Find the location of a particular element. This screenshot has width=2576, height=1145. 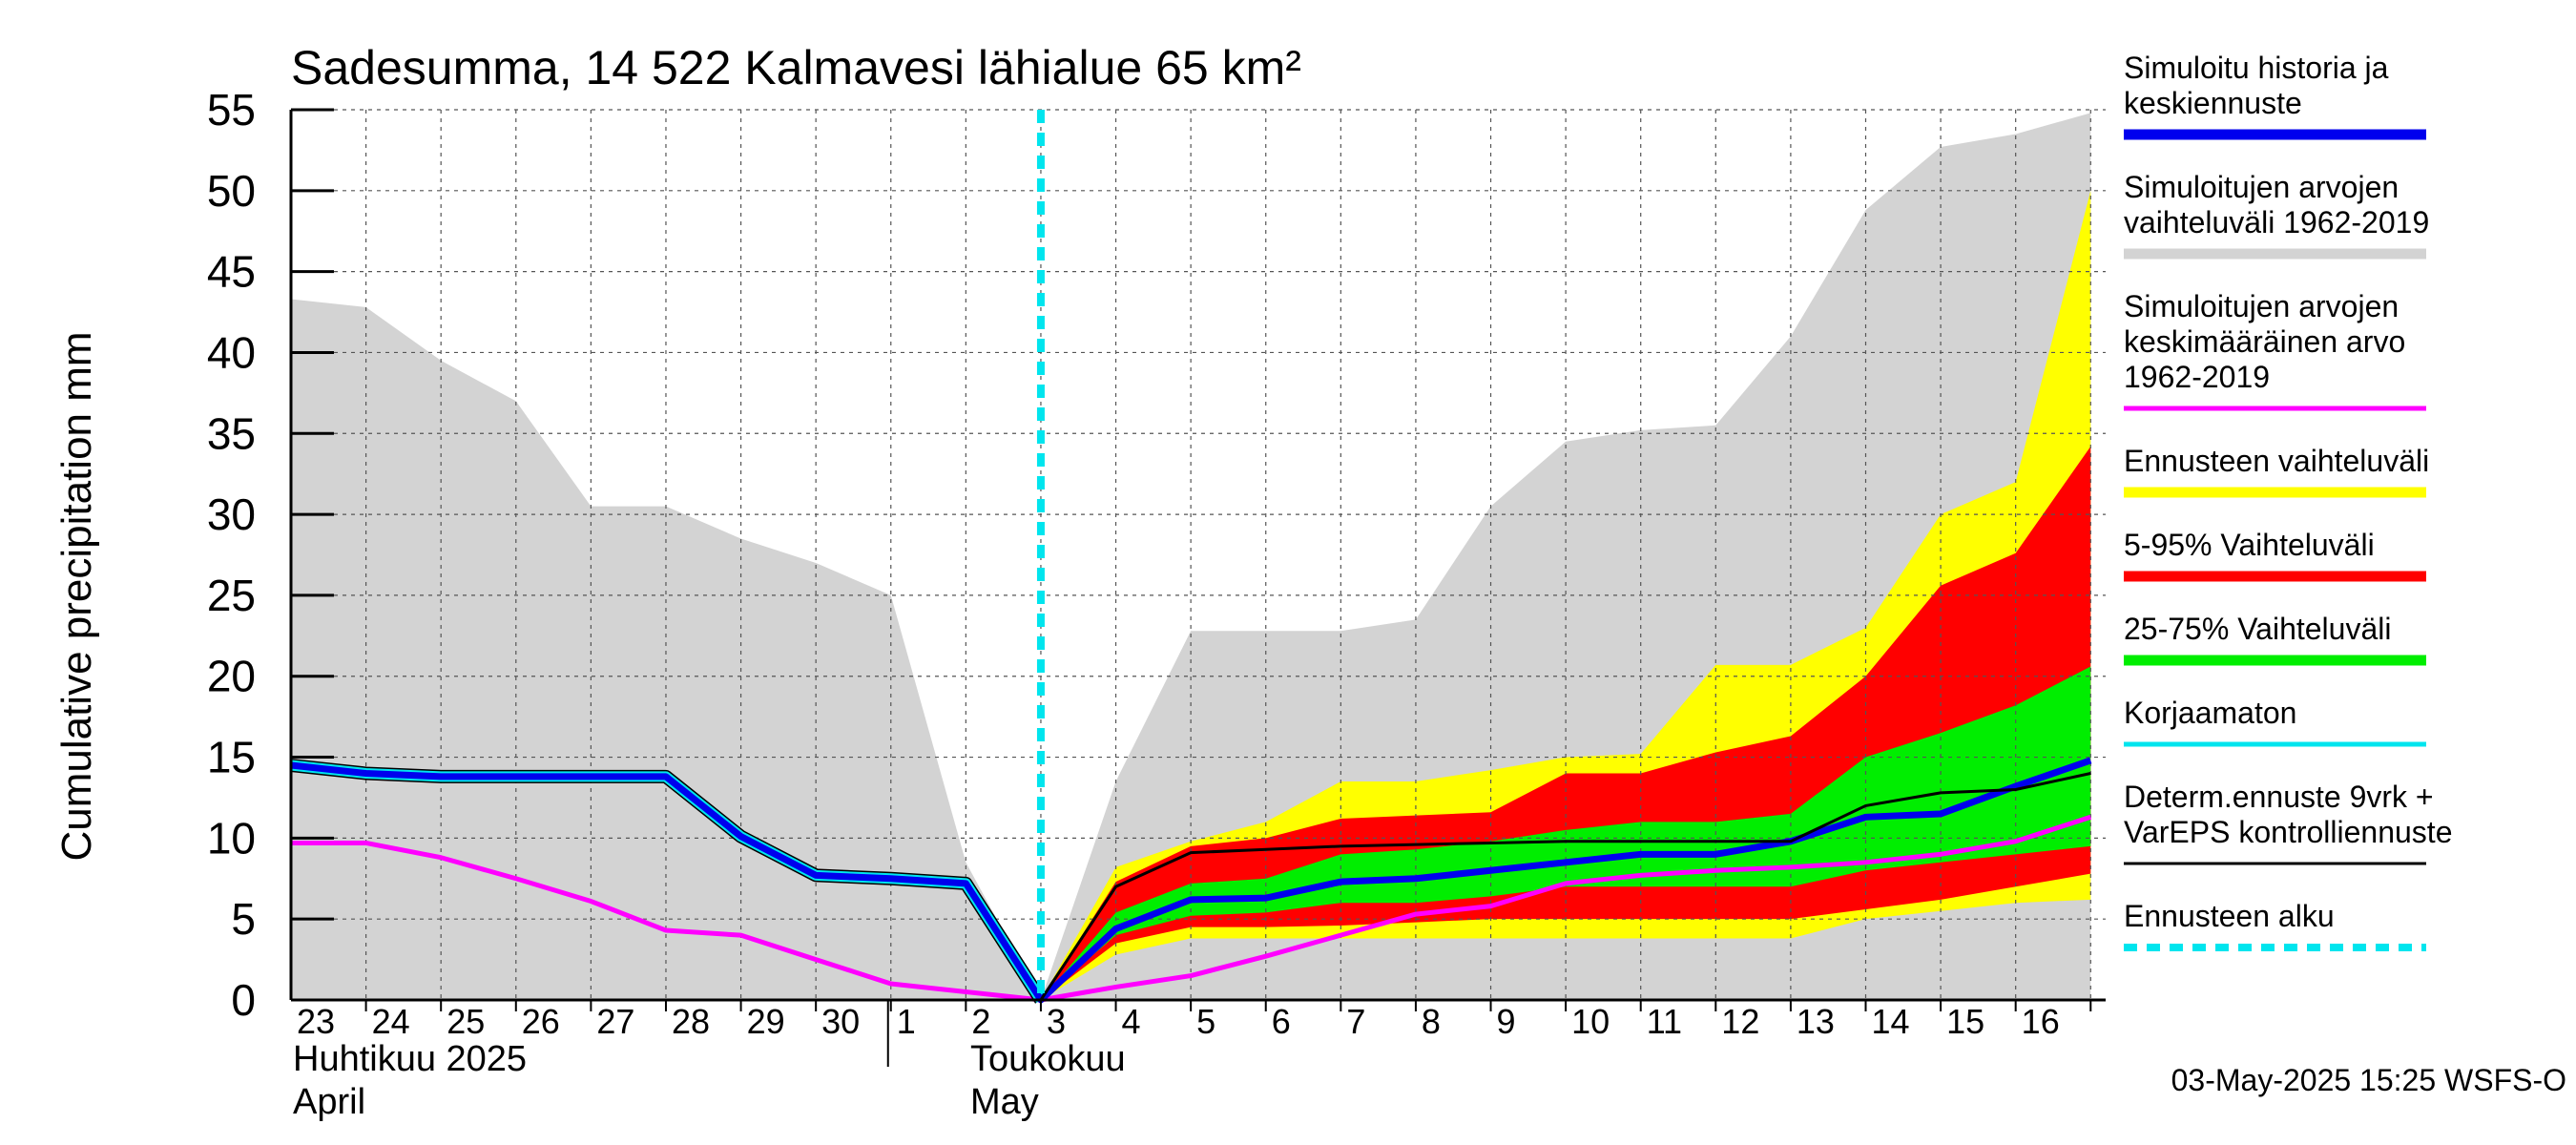

x-tick-label-27: 27 is located at coordinates (615, 1022).